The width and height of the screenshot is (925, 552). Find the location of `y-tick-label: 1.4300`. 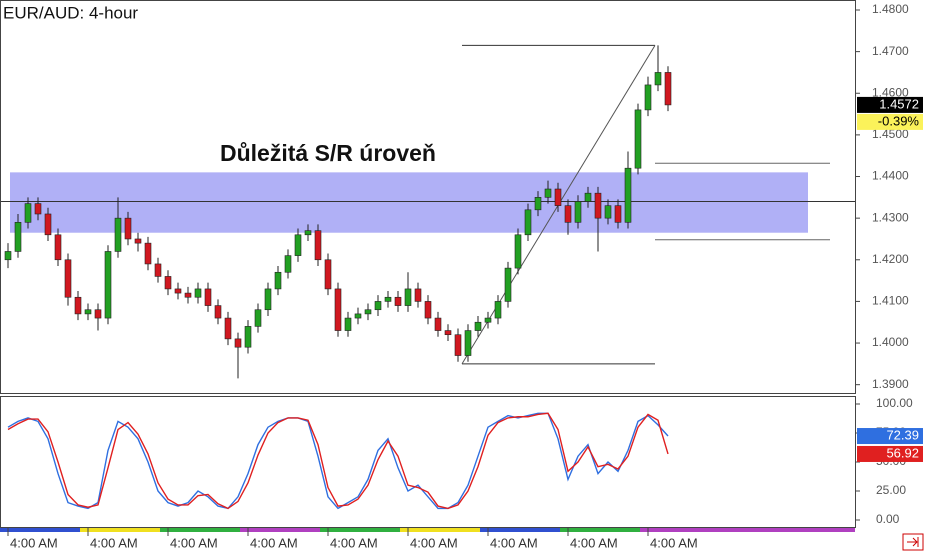

y-tick-label: 1.4300 is located at coordinates (890, 217).